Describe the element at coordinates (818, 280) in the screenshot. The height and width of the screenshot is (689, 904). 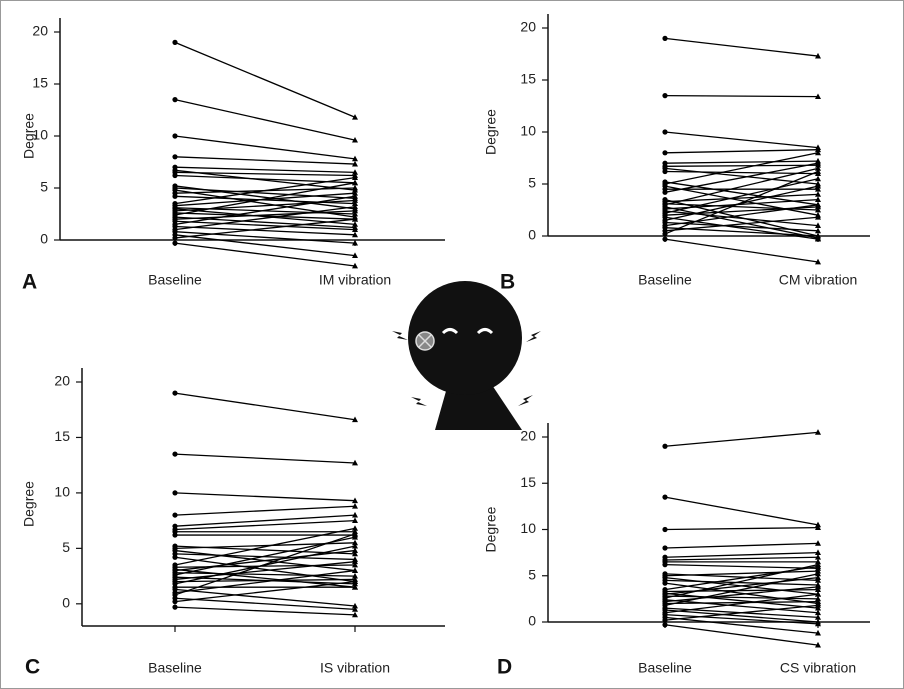
I see `x-tick-label: CM vibration` at that location.